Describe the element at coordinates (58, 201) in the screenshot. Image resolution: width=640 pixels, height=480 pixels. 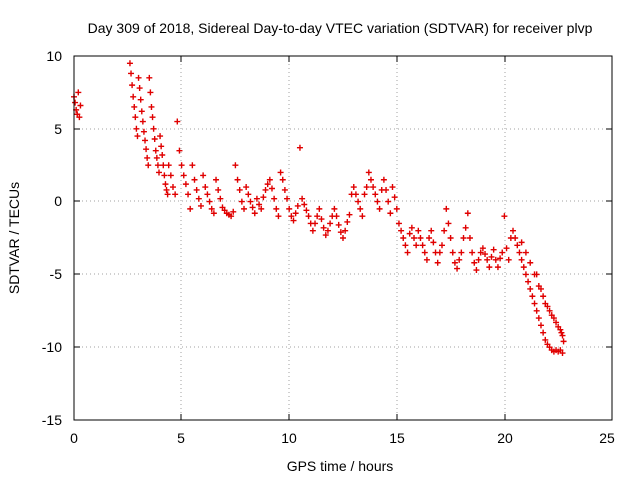
I see `y-tick-label: 0` at that location.